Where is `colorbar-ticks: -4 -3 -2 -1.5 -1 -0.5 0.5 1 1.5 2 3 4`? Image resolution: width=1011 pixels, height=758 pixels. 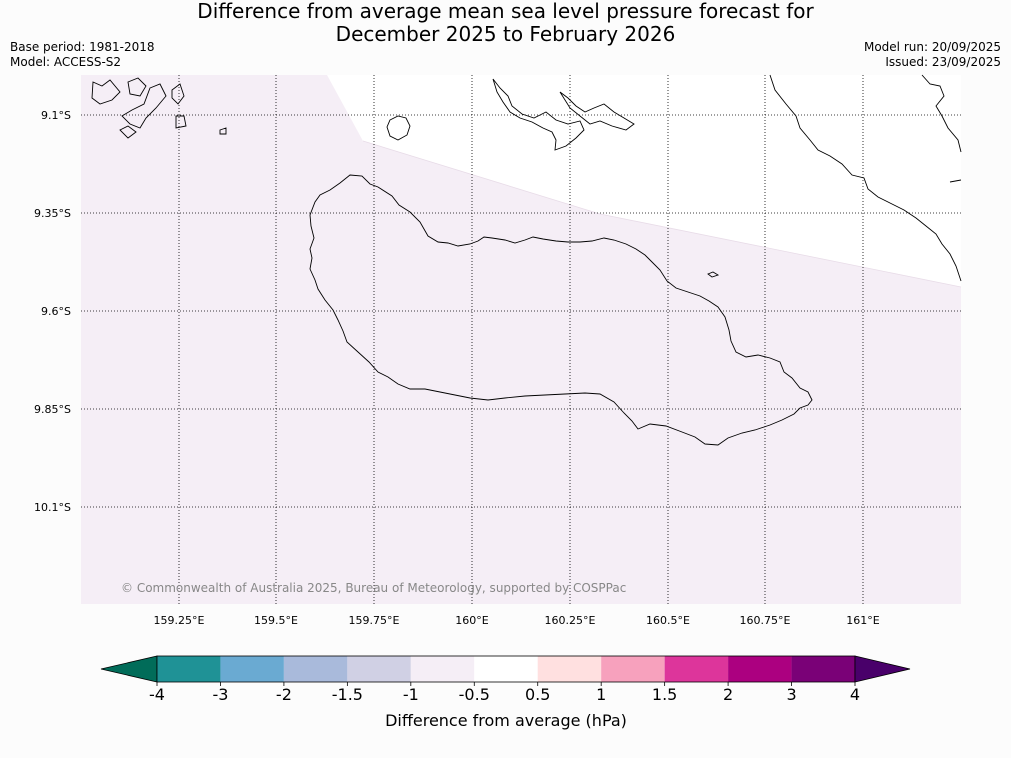 colorbar-ticks: -4 -3 -2 -1.5 -1 -0.5 0.5 1 1.5 2 3 4 is located at coordinates (504, 693).